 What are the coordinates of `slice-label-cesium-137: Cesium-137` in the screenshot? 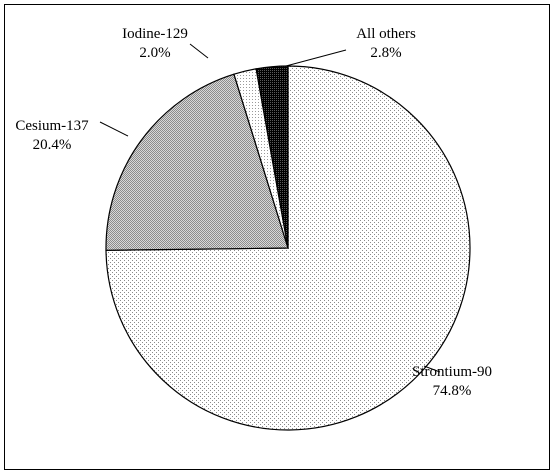 It's located at (52, 126).